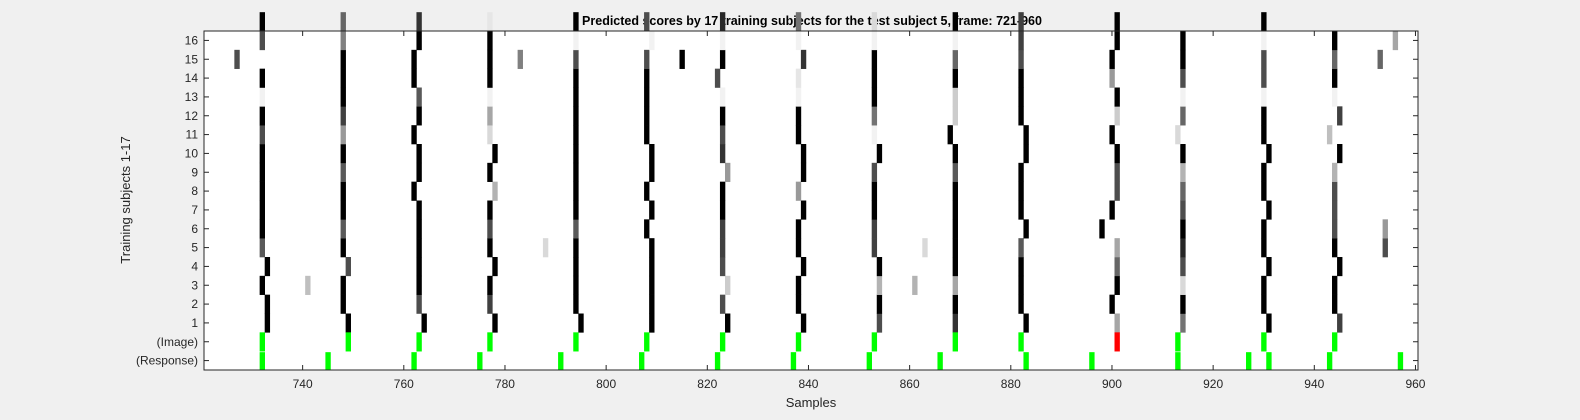 This screenshot has width=1580, height=420. What do you see at coordinates (811, 402) in the screenshot?
I see `x-axis-label: Samples` at bounding box center [811, 402].